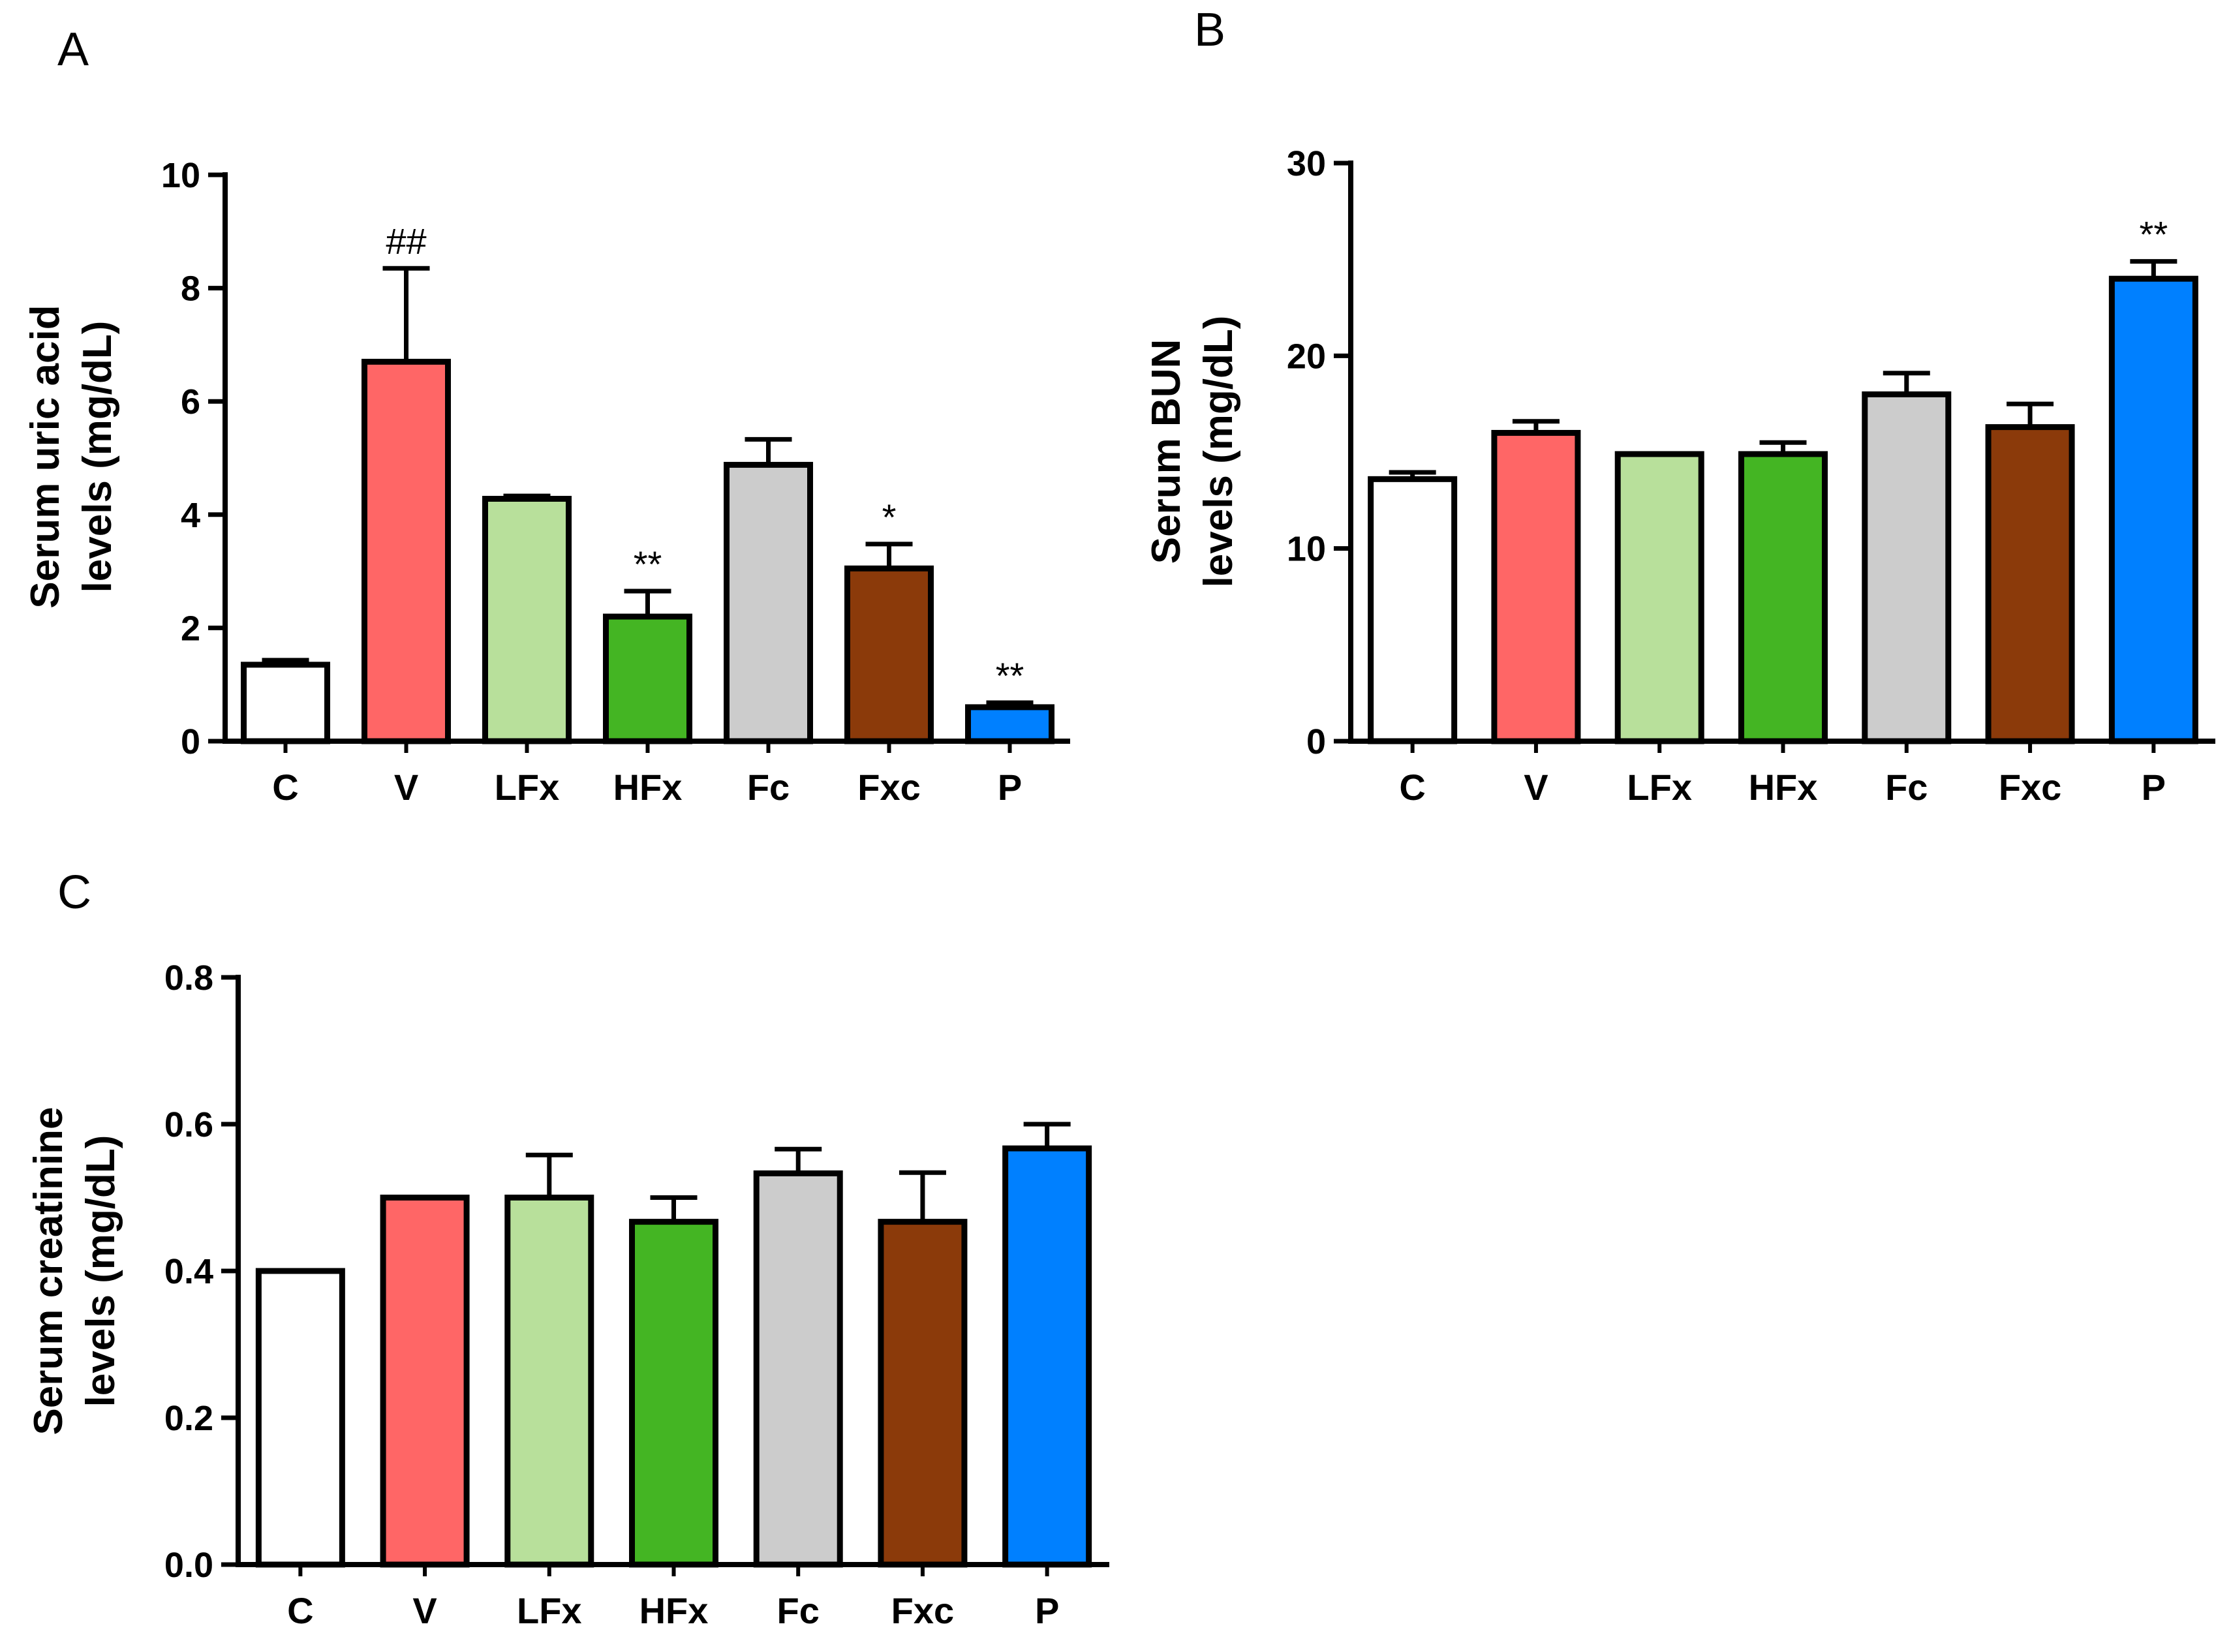 The image size is (2231, 1652). I want to click on y-tick-label: 0.0, so click(188, 1565).